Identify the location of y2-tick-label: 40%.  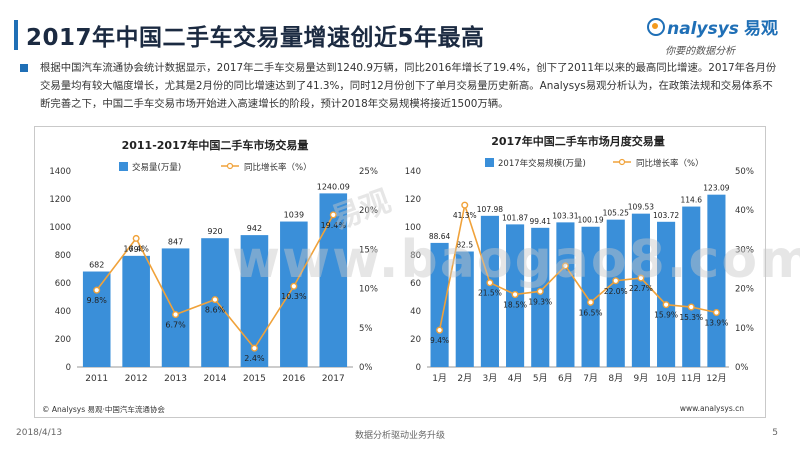
(744, 211).